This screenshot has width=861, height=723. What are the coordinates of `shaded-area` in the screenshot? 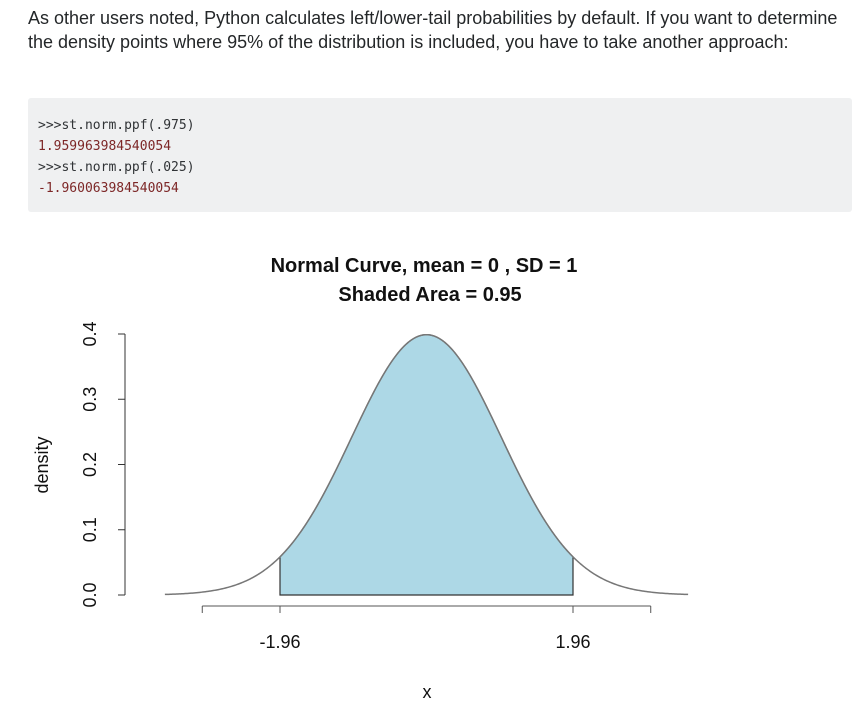 It's located at (426, 465).